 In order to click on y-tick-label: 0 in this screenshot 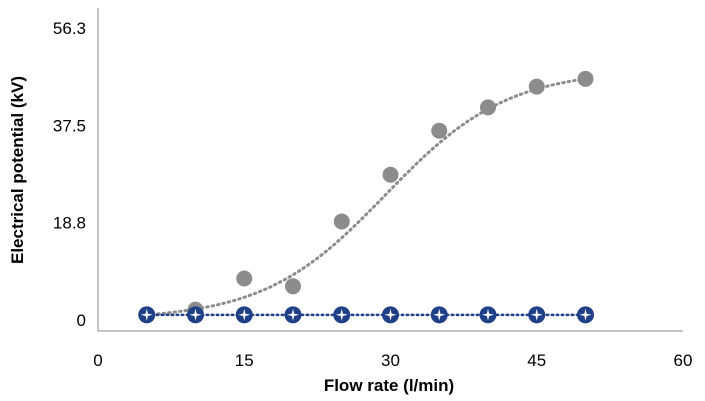, I will do `click(81, 320)`.